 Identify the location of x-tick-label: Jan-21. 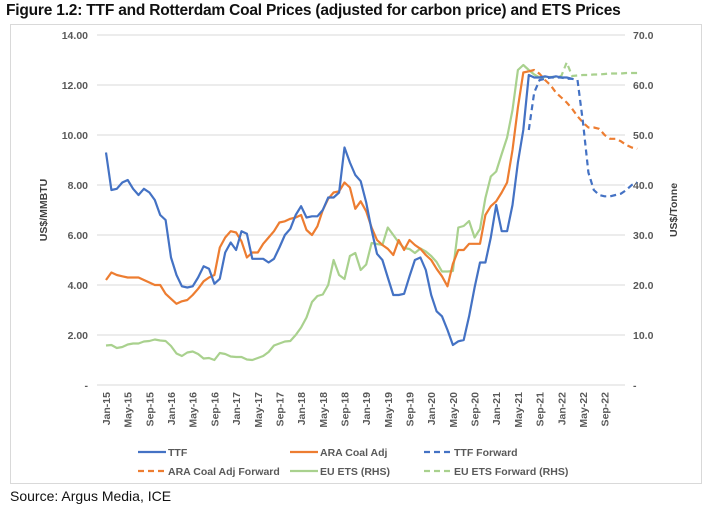
(497, 408).